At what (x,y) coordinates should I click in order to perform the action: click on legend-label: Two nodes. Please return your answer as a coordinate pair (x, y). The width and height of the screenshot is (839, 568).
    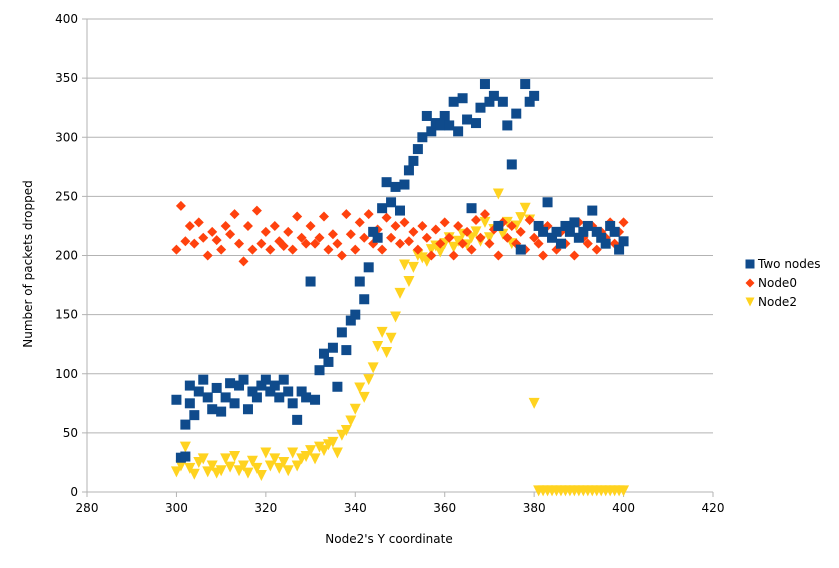
    Looking at the image, I should click on (789, 264).